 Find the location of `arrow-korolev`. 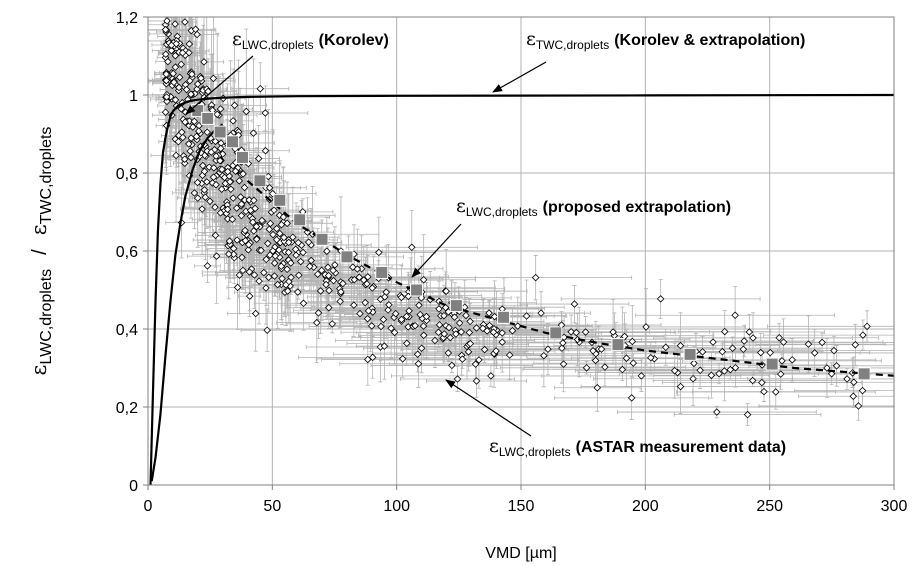

arrow-korolev is located at coordinates (219, 85).